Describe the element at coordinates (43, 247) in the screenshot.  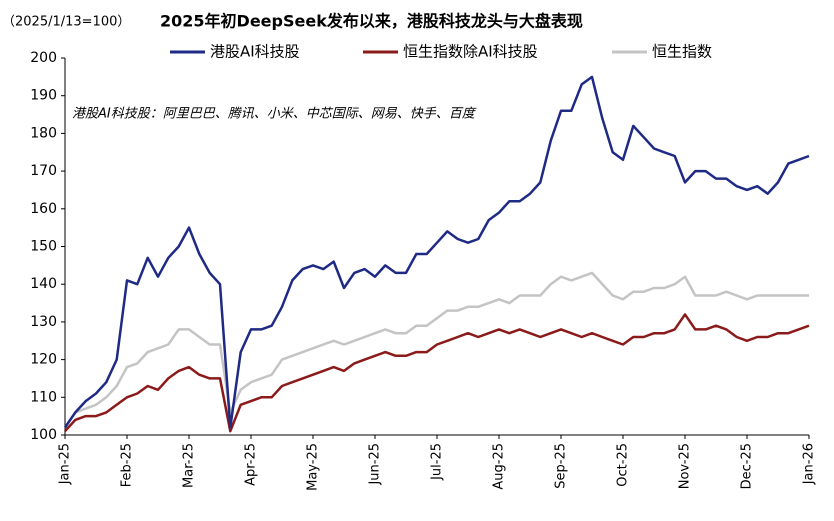
I see `y-tick-label: 150` at that location.